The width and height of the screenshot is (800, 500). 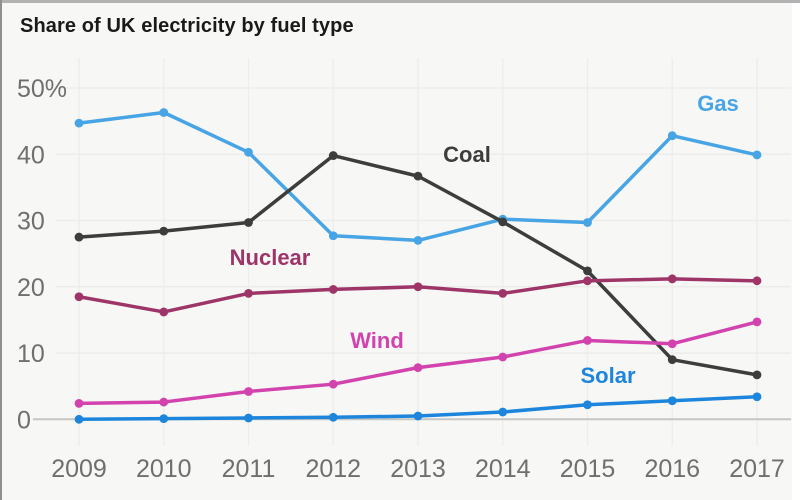 I want to click on x-tick-label: 2016, so click(x=672, y=469).